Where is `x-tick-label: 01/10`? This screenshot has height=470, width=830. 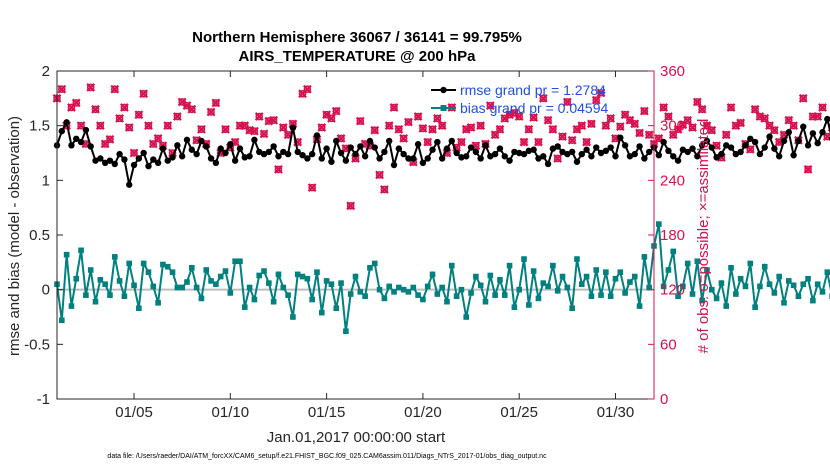
x-tick-label: 01/10 is located at coordinates (231, 412).